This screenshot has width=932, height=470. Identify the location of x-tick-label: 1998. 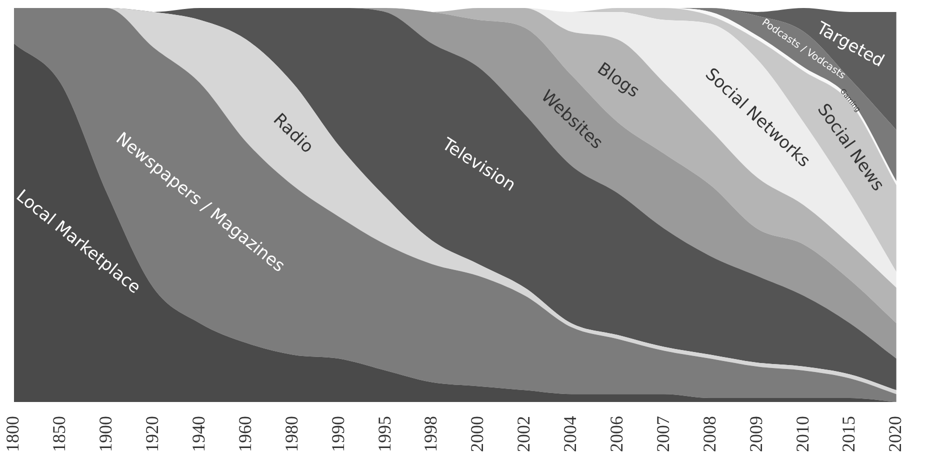
(430, 434).